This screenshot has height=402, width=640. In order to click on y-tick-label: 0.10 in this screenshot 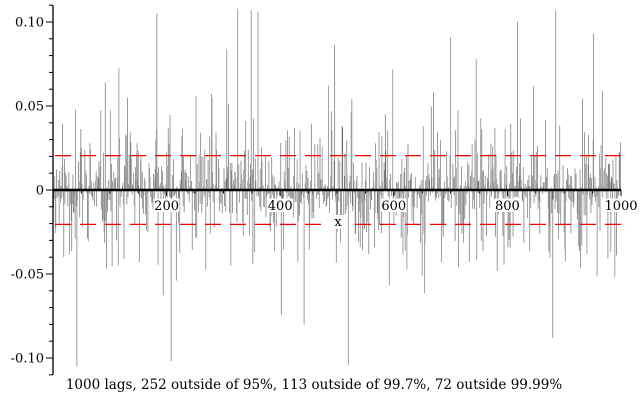, I will do `click(29, 23)`.